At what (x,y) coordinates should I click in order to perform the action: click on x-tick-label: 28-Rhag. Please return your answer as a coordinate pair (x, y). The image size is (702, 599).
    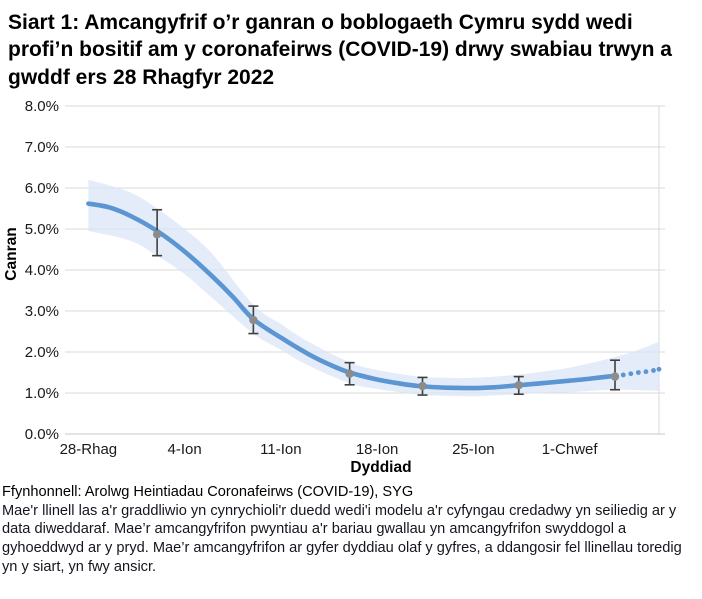
    Looking at the image, I should click on (89, 449).